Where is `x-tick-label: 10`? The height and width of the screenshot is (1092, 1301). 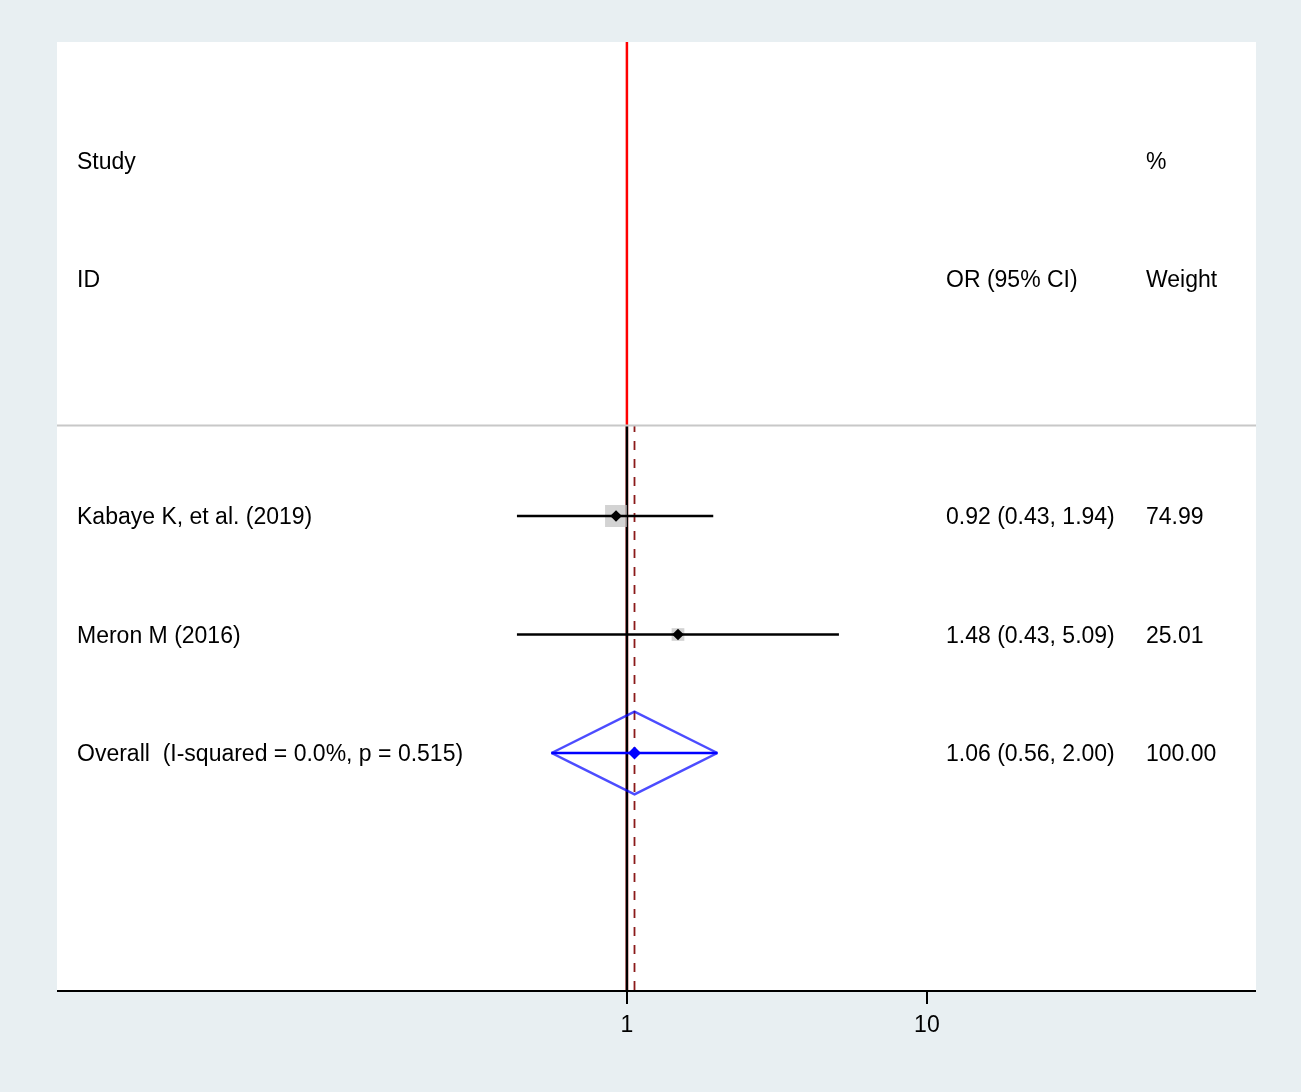 x-tick-label: 10 is located at coordinates (927, 1023).